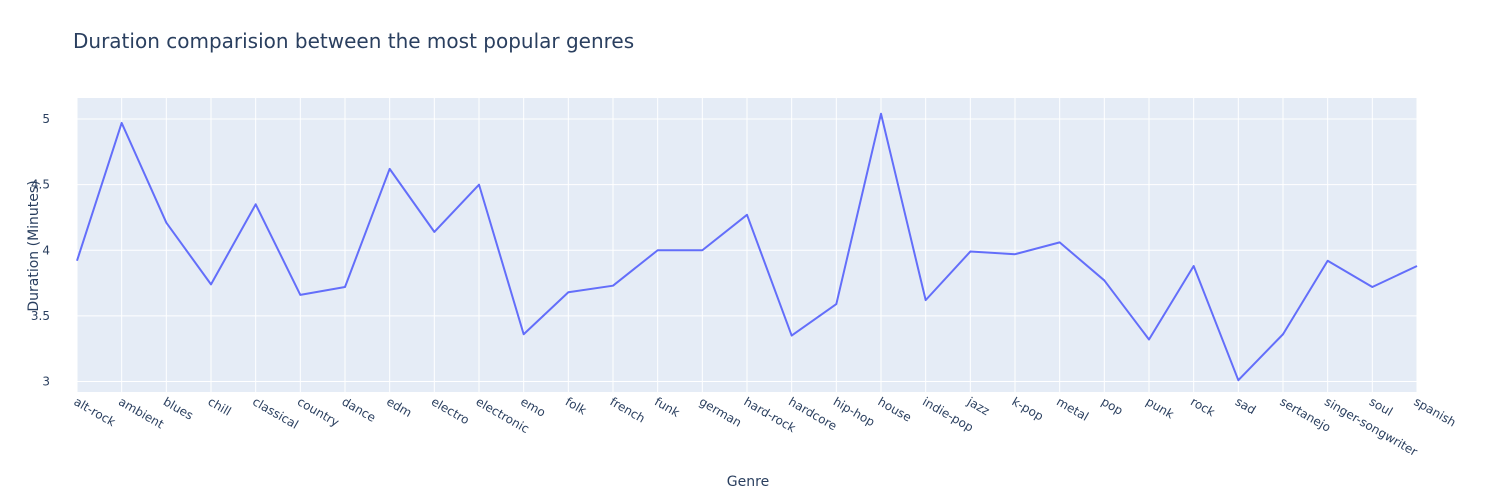 Image resolution: width=1493 pixels, height=491 pixels. I want to click on x-tick-label: punk, so click(1160, 407).